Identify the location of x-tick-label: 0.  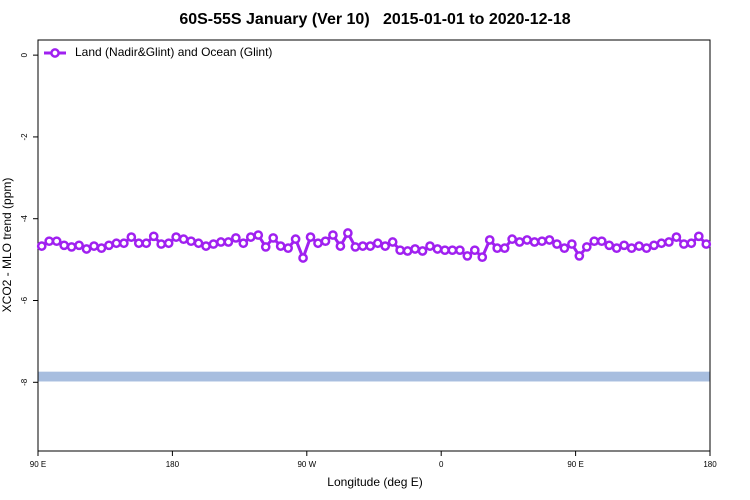
(441, 464).